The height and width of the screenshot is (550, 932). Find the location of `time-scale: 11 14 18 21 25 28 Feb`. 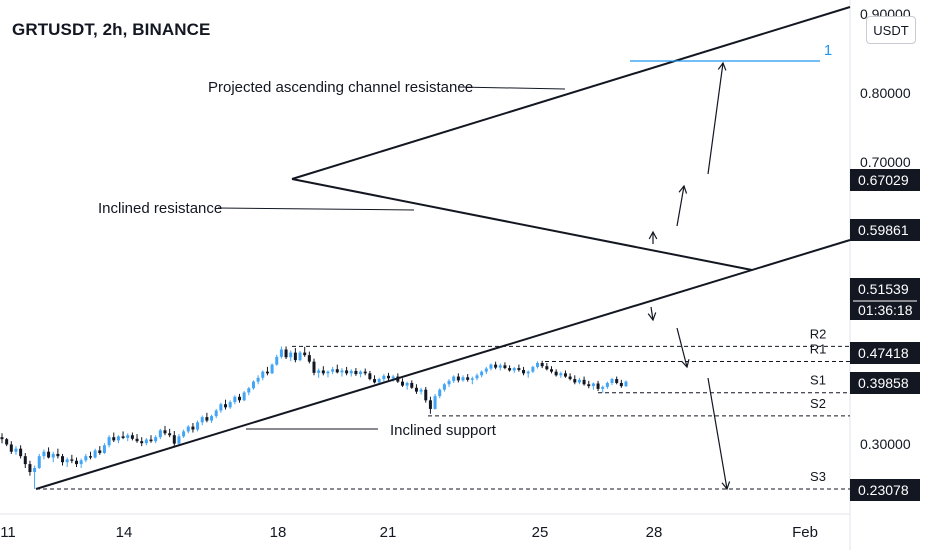

time-scale: 11 14 18 21 25 28 Feb is located at coordinates (409, 532).